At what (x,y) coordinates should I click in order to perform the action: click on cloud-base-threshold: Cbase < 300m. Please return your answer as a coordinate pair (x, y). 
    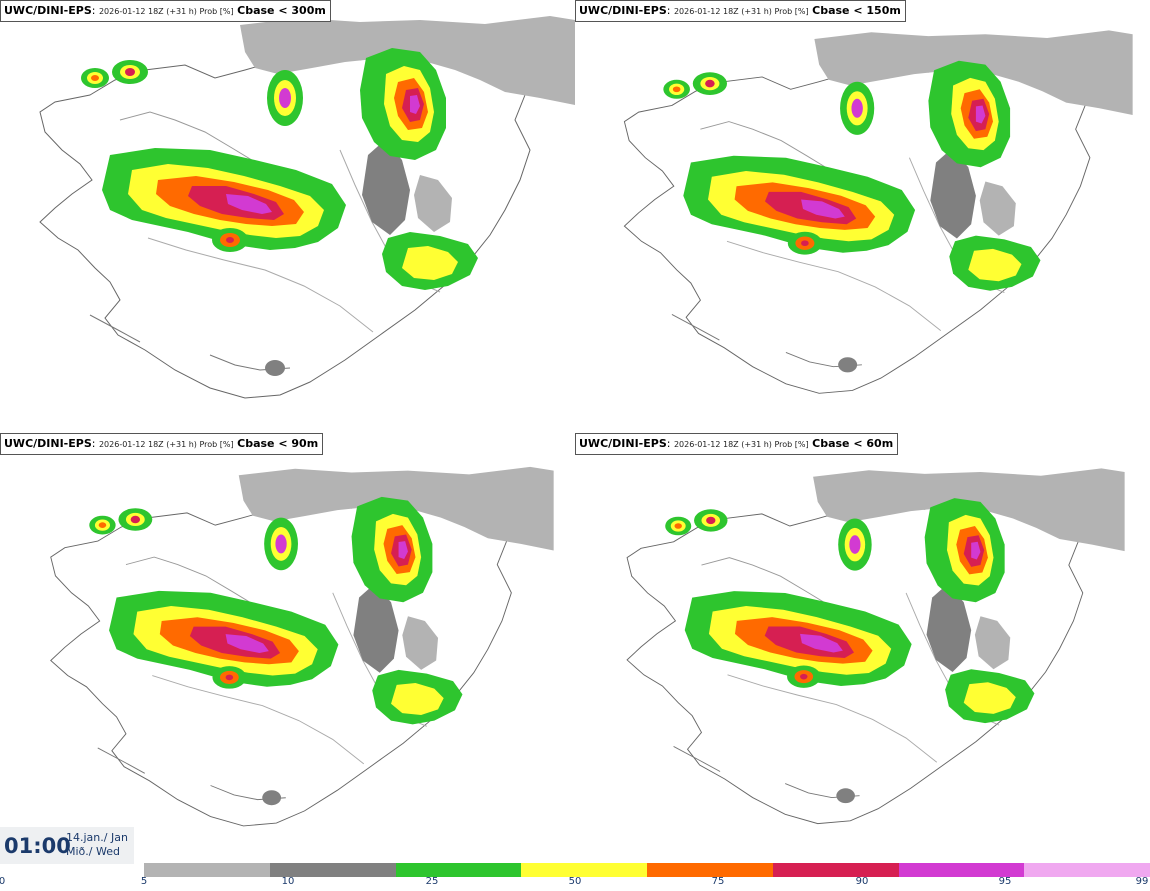
    Looking at the image, I should click on (281, 10).